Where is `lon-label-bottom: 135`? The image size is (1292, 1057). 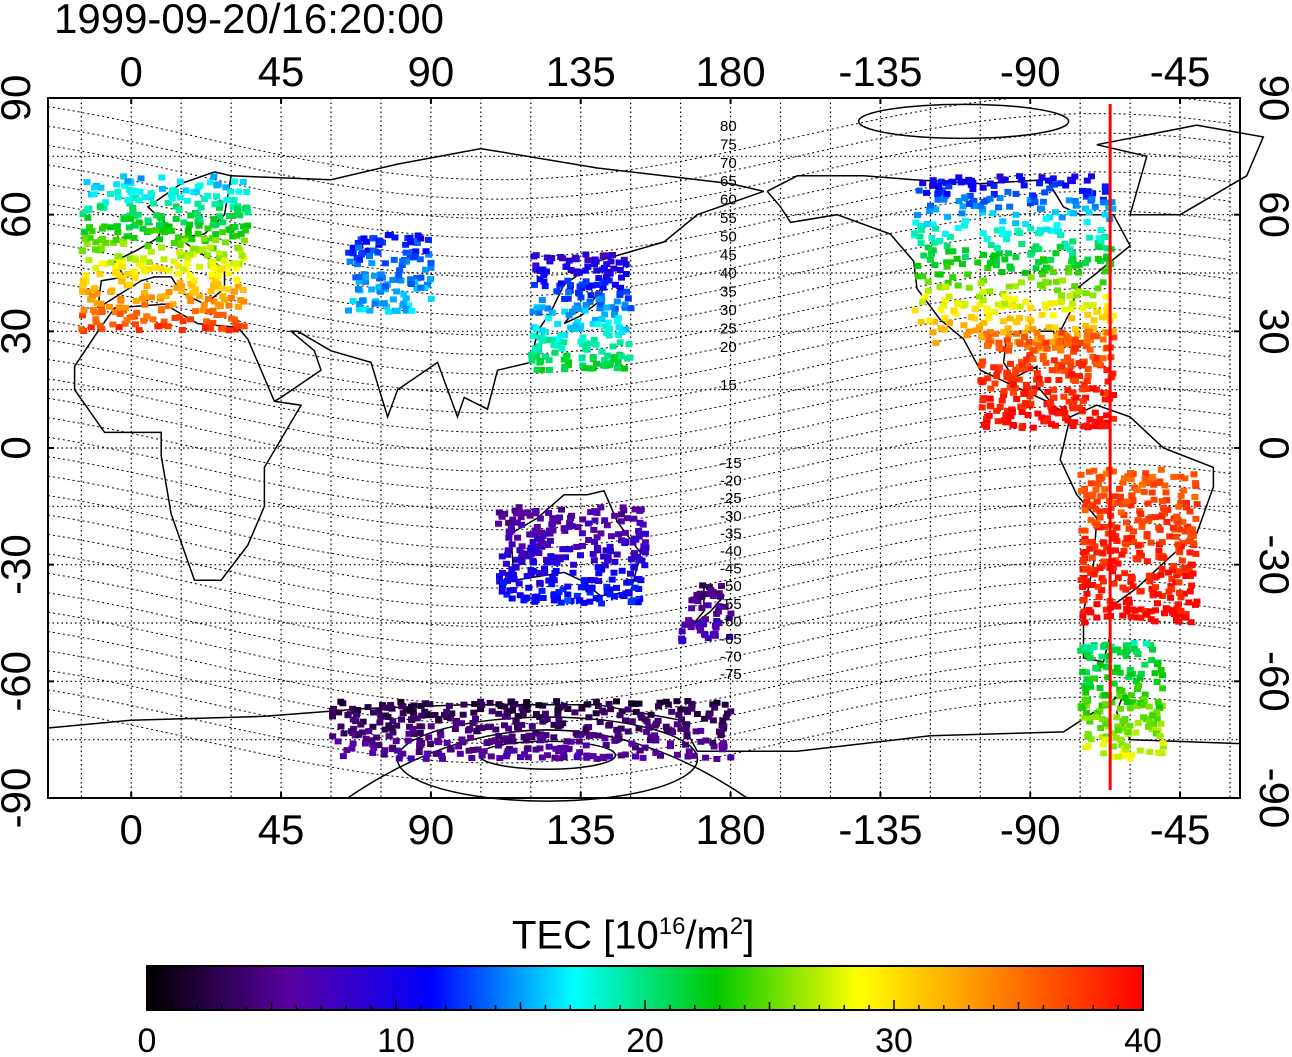
lon-label-bottom: 135 is located at coordinates (581, 829).